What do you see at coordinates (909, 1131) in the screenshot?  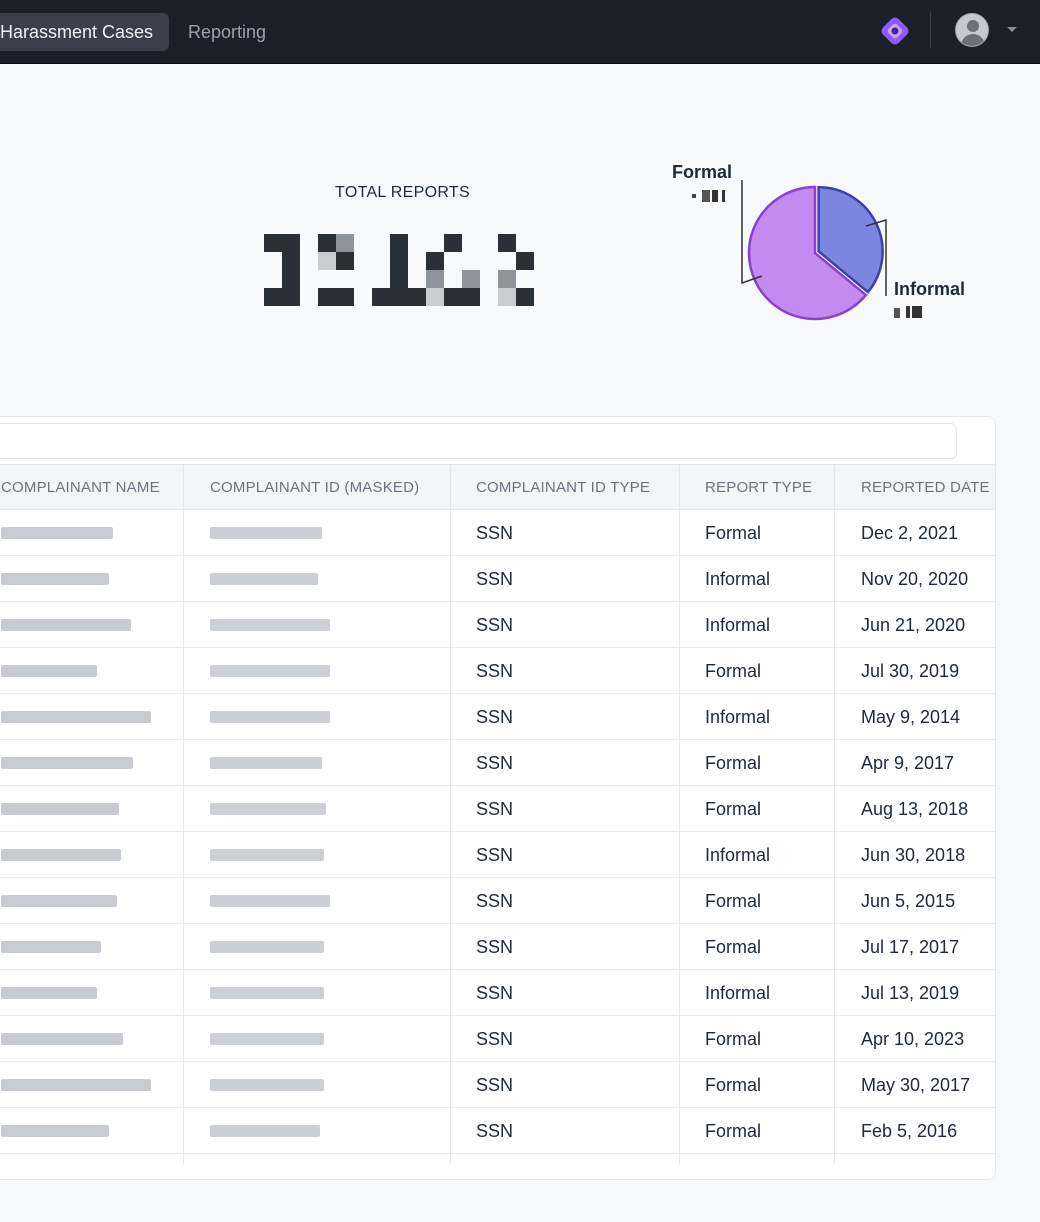 I see `reported-date-cell: Feb 5, 2016` at bounding box center [909, 1131].